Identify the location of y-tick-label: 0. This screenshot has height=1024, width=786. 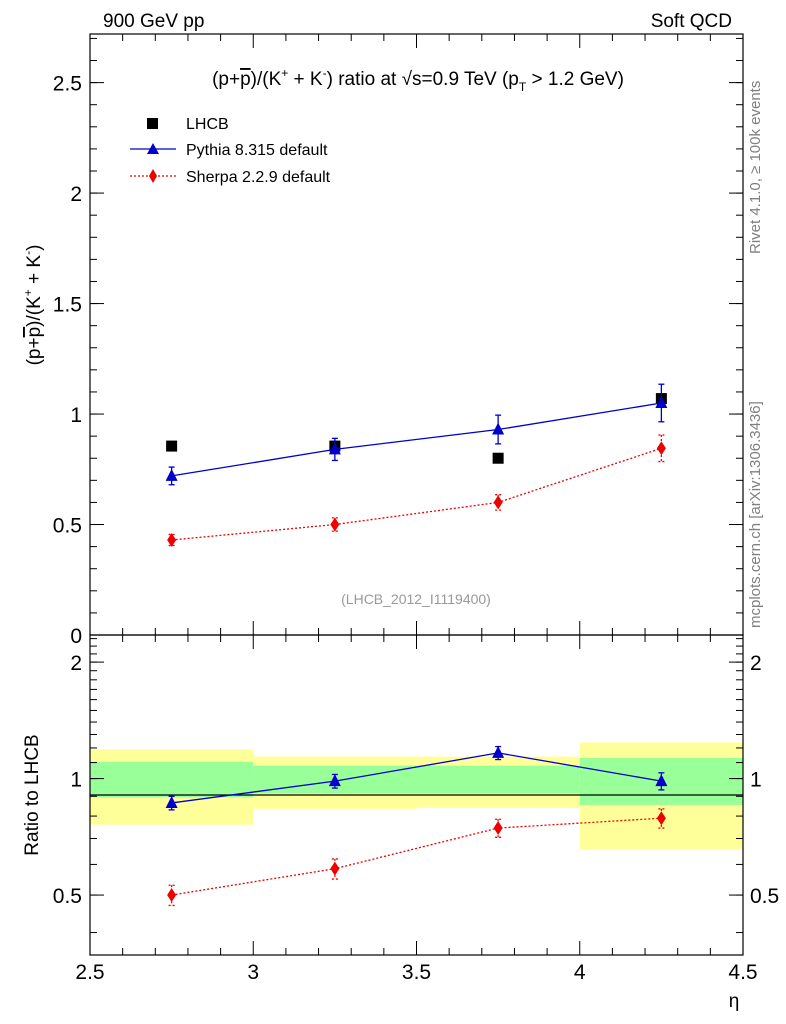
(76, 636).